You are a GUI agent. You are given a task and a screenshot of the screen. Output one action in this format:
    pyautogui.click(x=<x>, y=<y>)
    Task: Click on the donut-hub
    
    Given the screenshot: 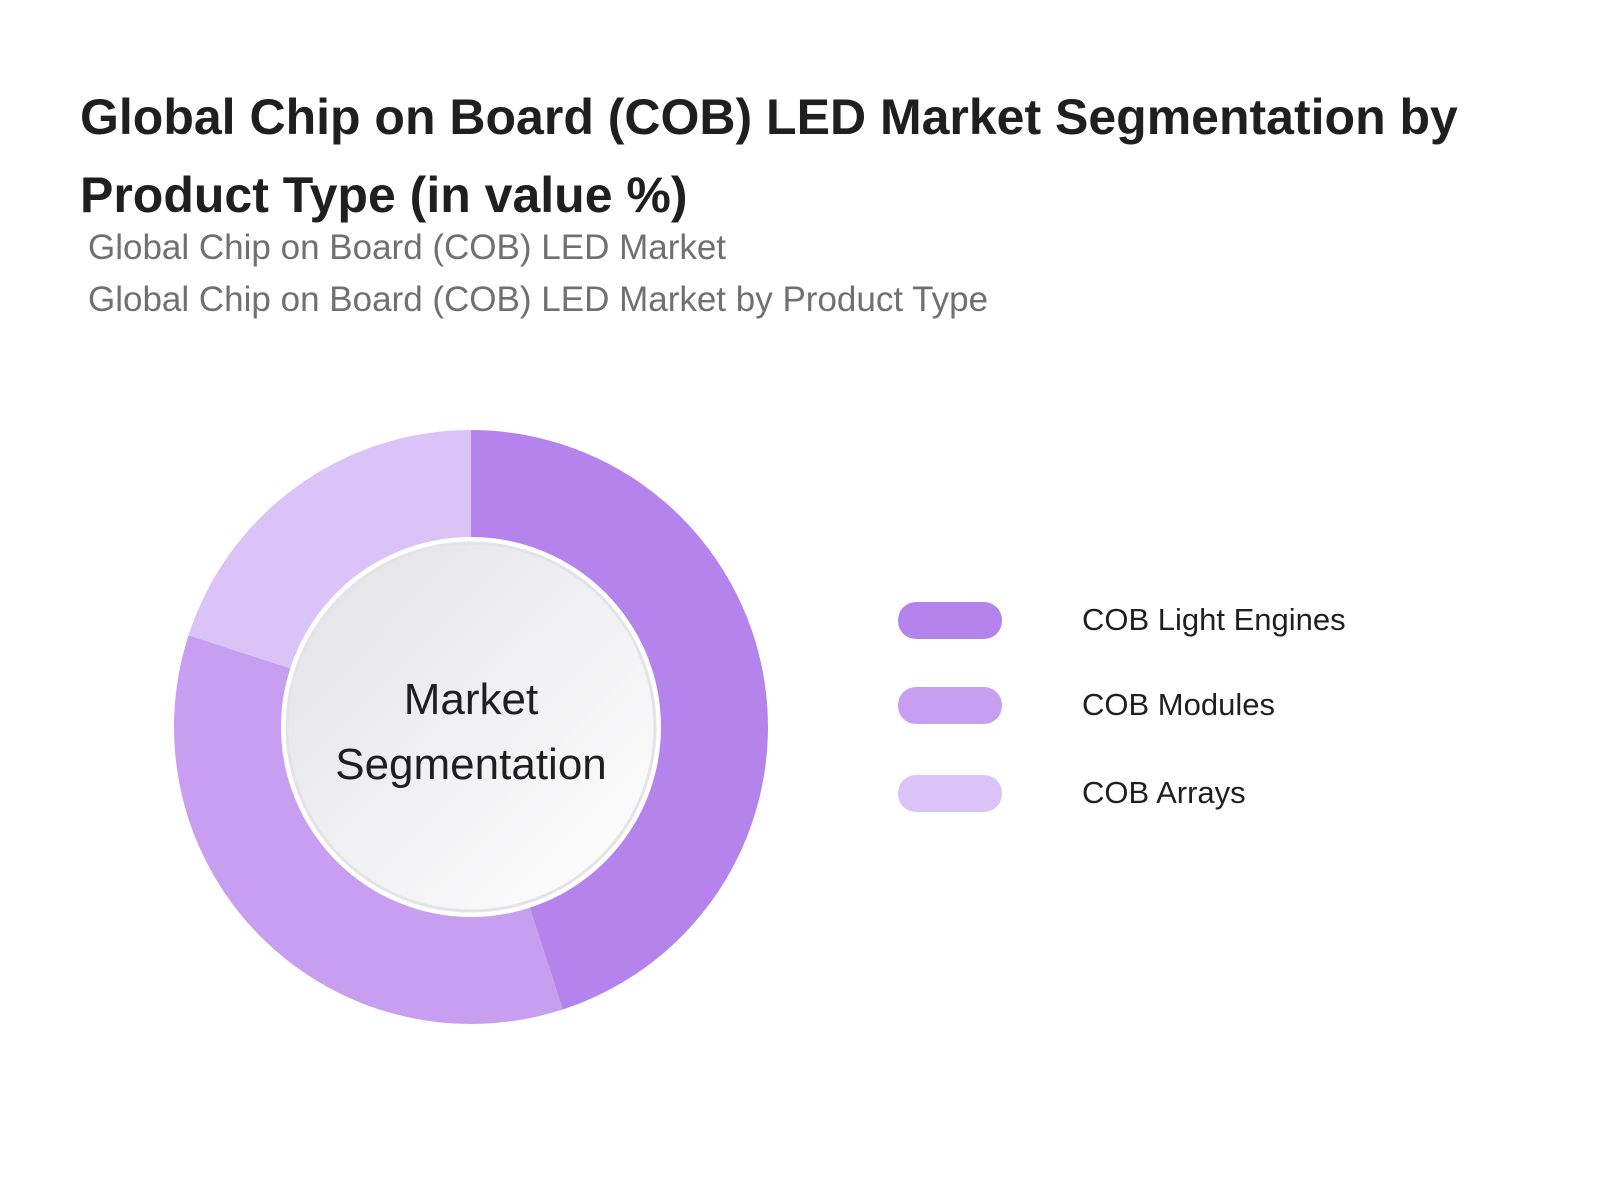 What is the action you would take?
    pyautogui.click(x=471, y=727)
    